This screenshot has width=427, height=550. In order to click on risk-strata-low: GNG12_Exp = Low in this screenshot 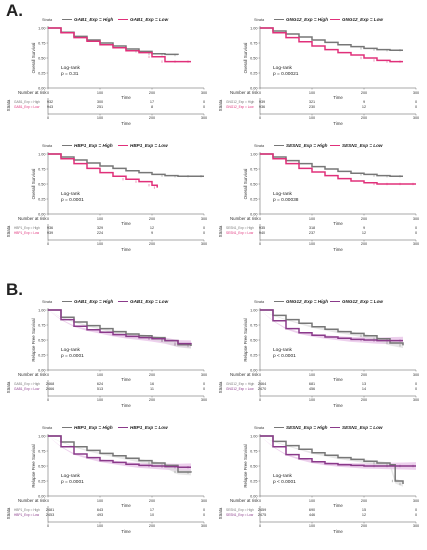, I will do `click(240, 389)`.